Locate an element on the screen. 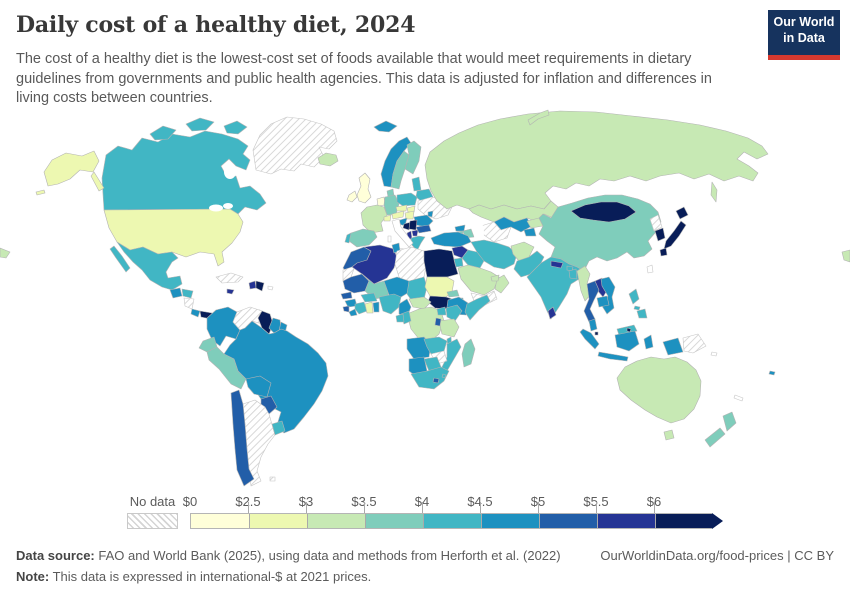  country-tajikistan is located at coordinates (530, 232).